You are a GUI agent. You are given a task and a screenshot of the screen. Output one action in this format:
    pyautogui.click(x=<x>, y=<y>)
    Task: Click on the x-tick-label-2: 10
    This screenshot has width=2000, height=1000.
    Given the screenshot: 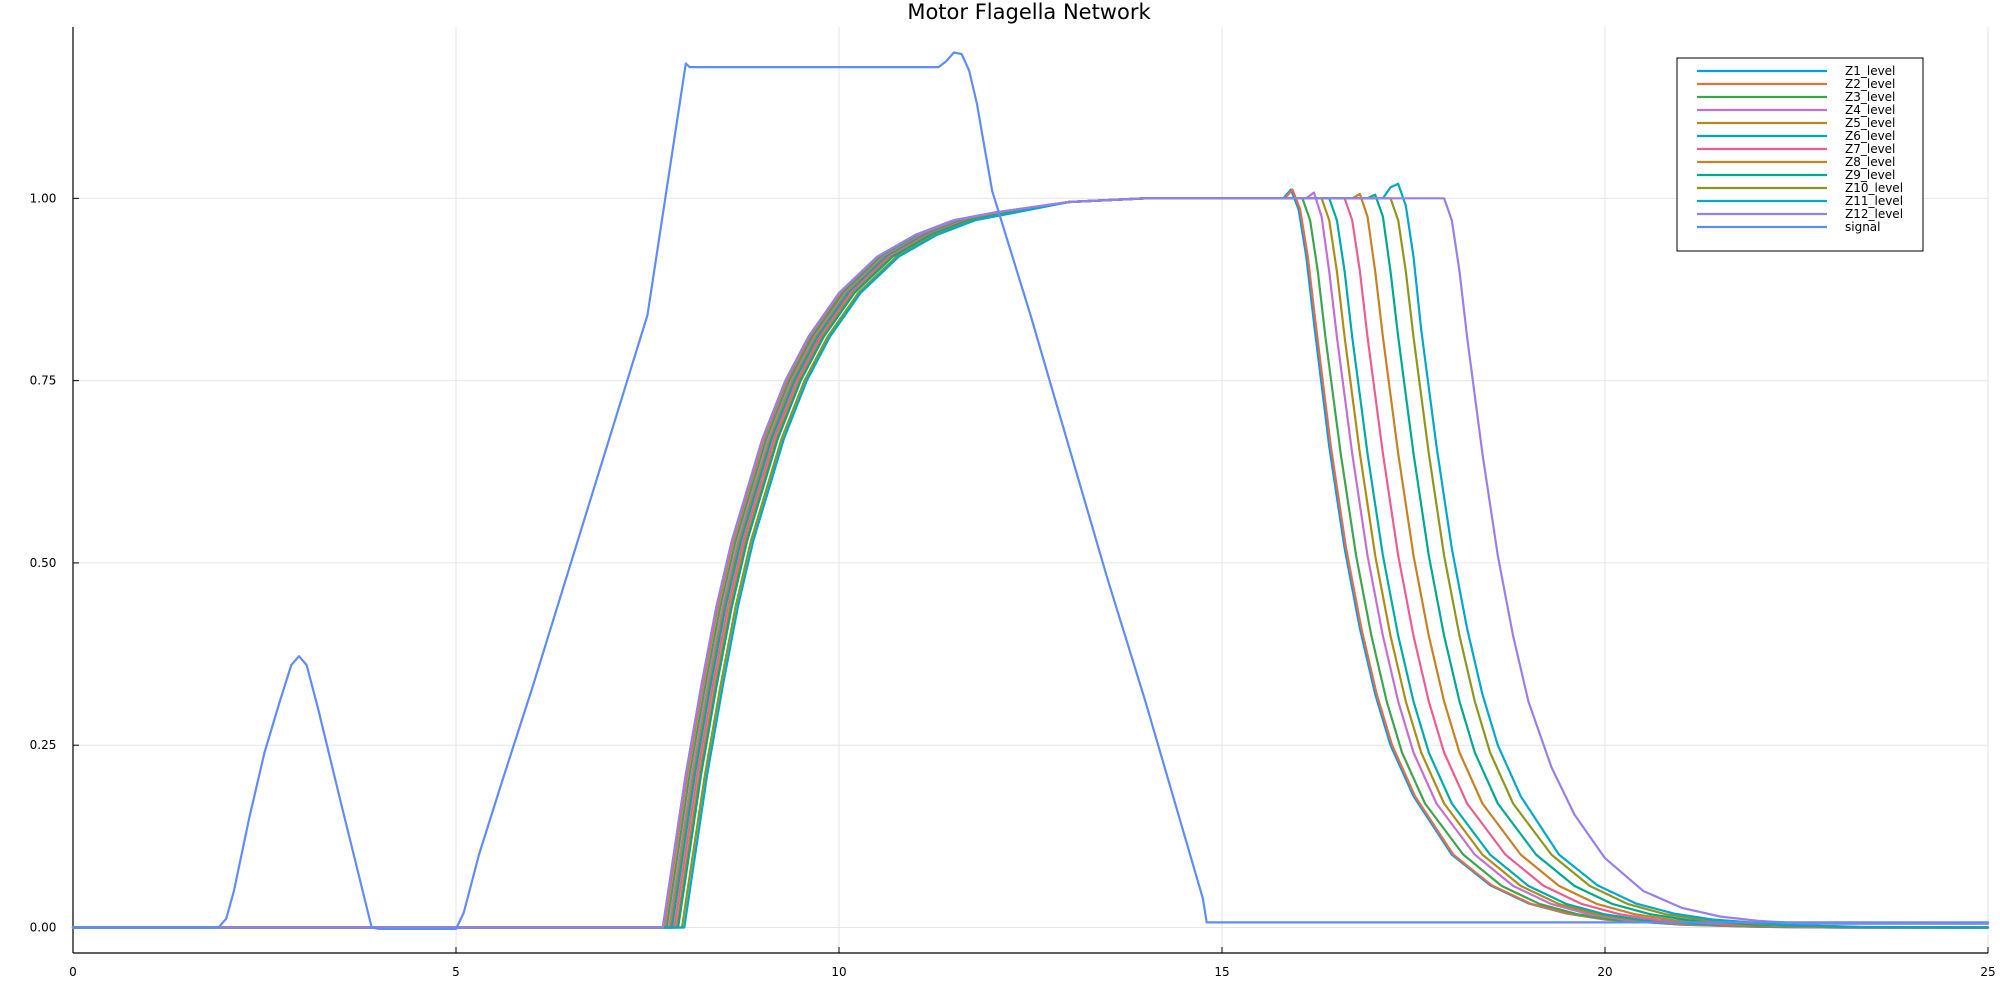 What is the action you would take?
    pyautogui.click(x=838, y=972)
    